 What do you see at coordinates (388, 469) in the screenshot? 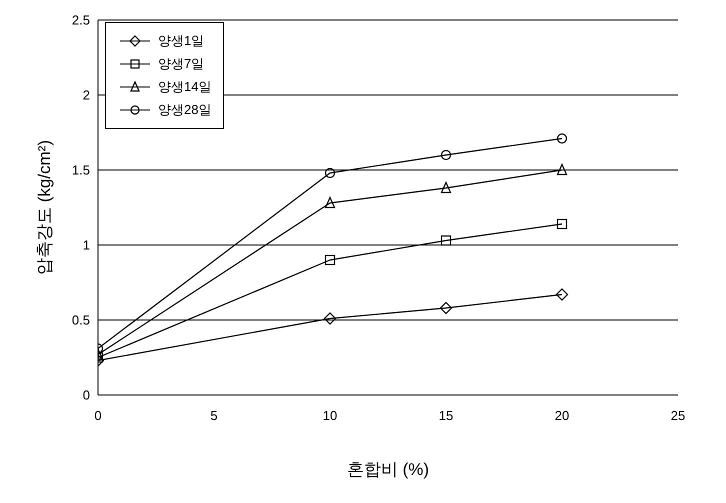
I see `x-axis-title: 혼합비 (%)` at bounding box center [388, 469].